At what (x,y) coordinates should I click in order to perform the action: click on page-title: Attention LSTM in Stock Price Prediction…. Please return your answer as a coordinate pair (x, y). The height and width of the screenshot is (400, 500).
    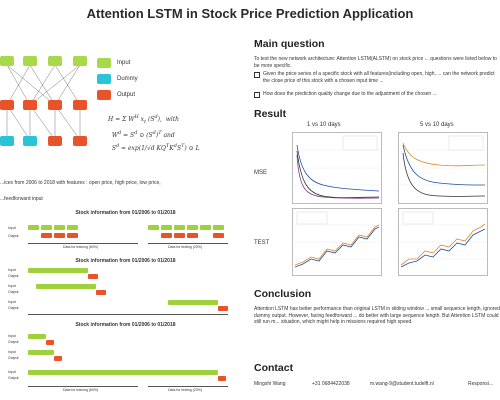
    Looking at the image, I should click on (250, 13).